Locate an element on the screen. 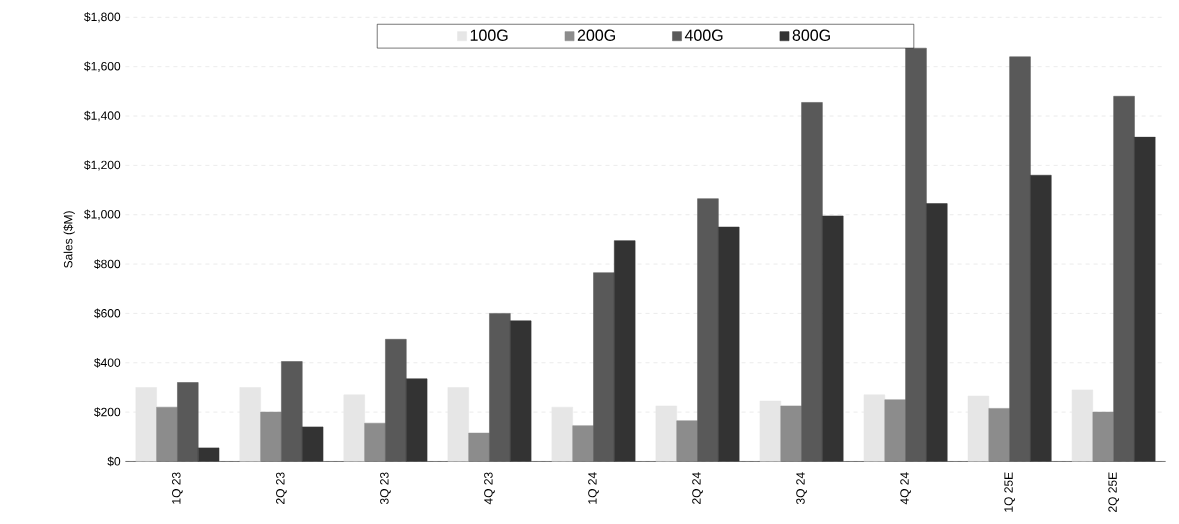 This screenshot has width=1179, height=524. y-tick-label: $1,800 is located at coordinates (102, 17).